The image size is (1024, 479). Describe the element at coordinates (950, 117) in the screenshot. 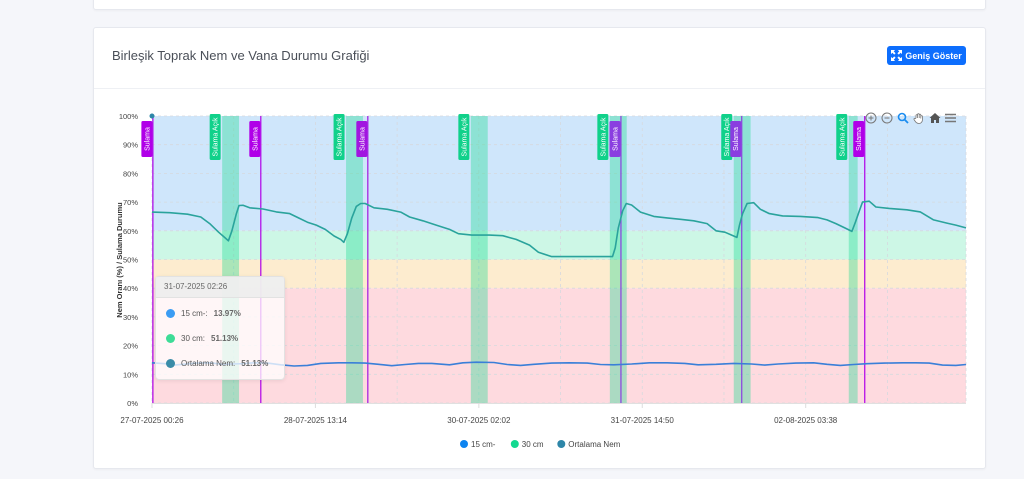

I see `menu-icon` at that location.